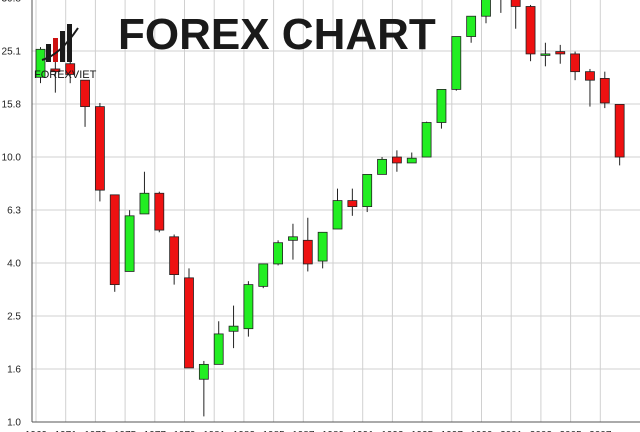 The height and width of the screenshot is (432, 640). I want to click on x-tick-label: 1995, so click(422, 431).